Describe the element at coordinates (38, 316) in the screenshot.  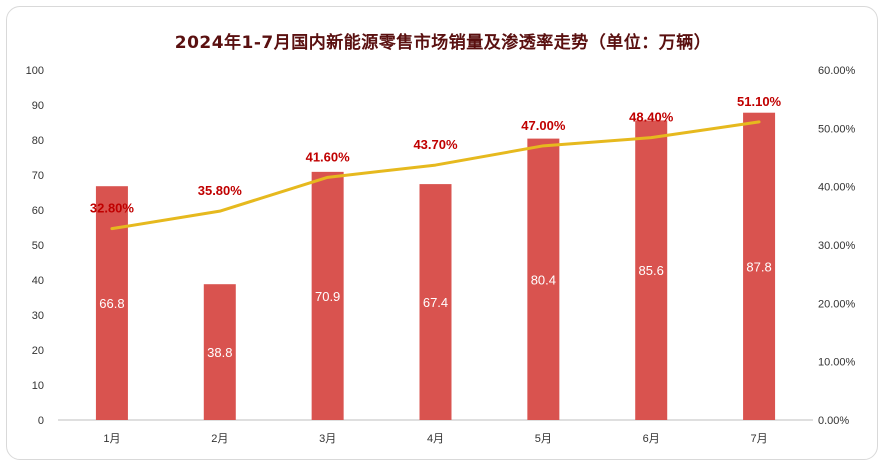
I see `left-axis-tick: 30` at that location.